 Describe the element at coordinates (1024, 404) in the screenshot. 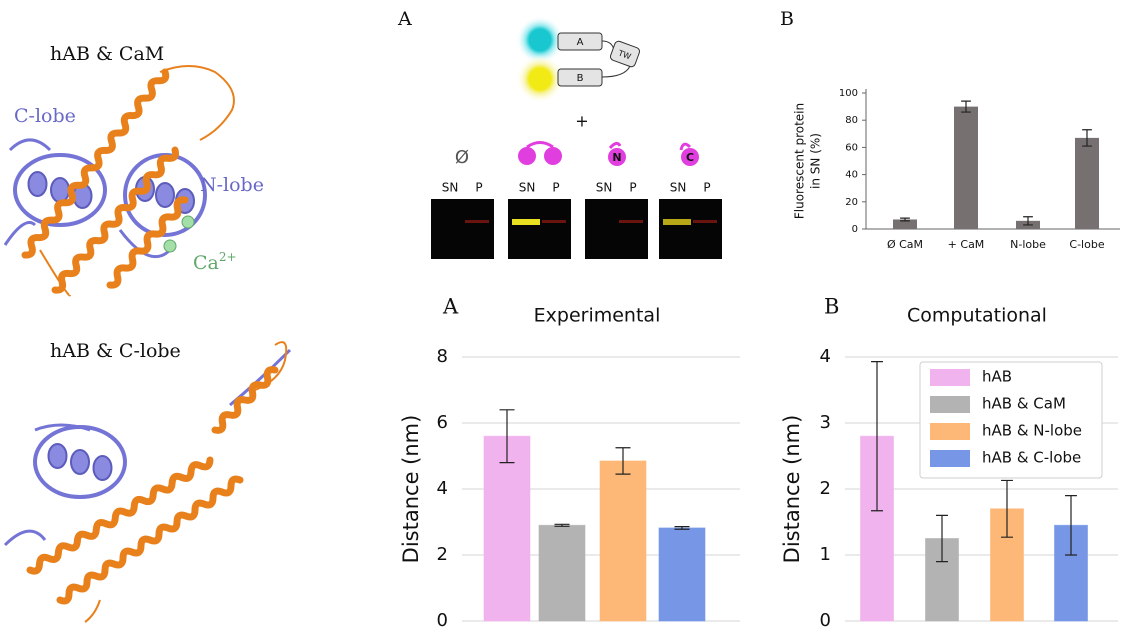

I see `legend-label: hAB & CaM` at that location.